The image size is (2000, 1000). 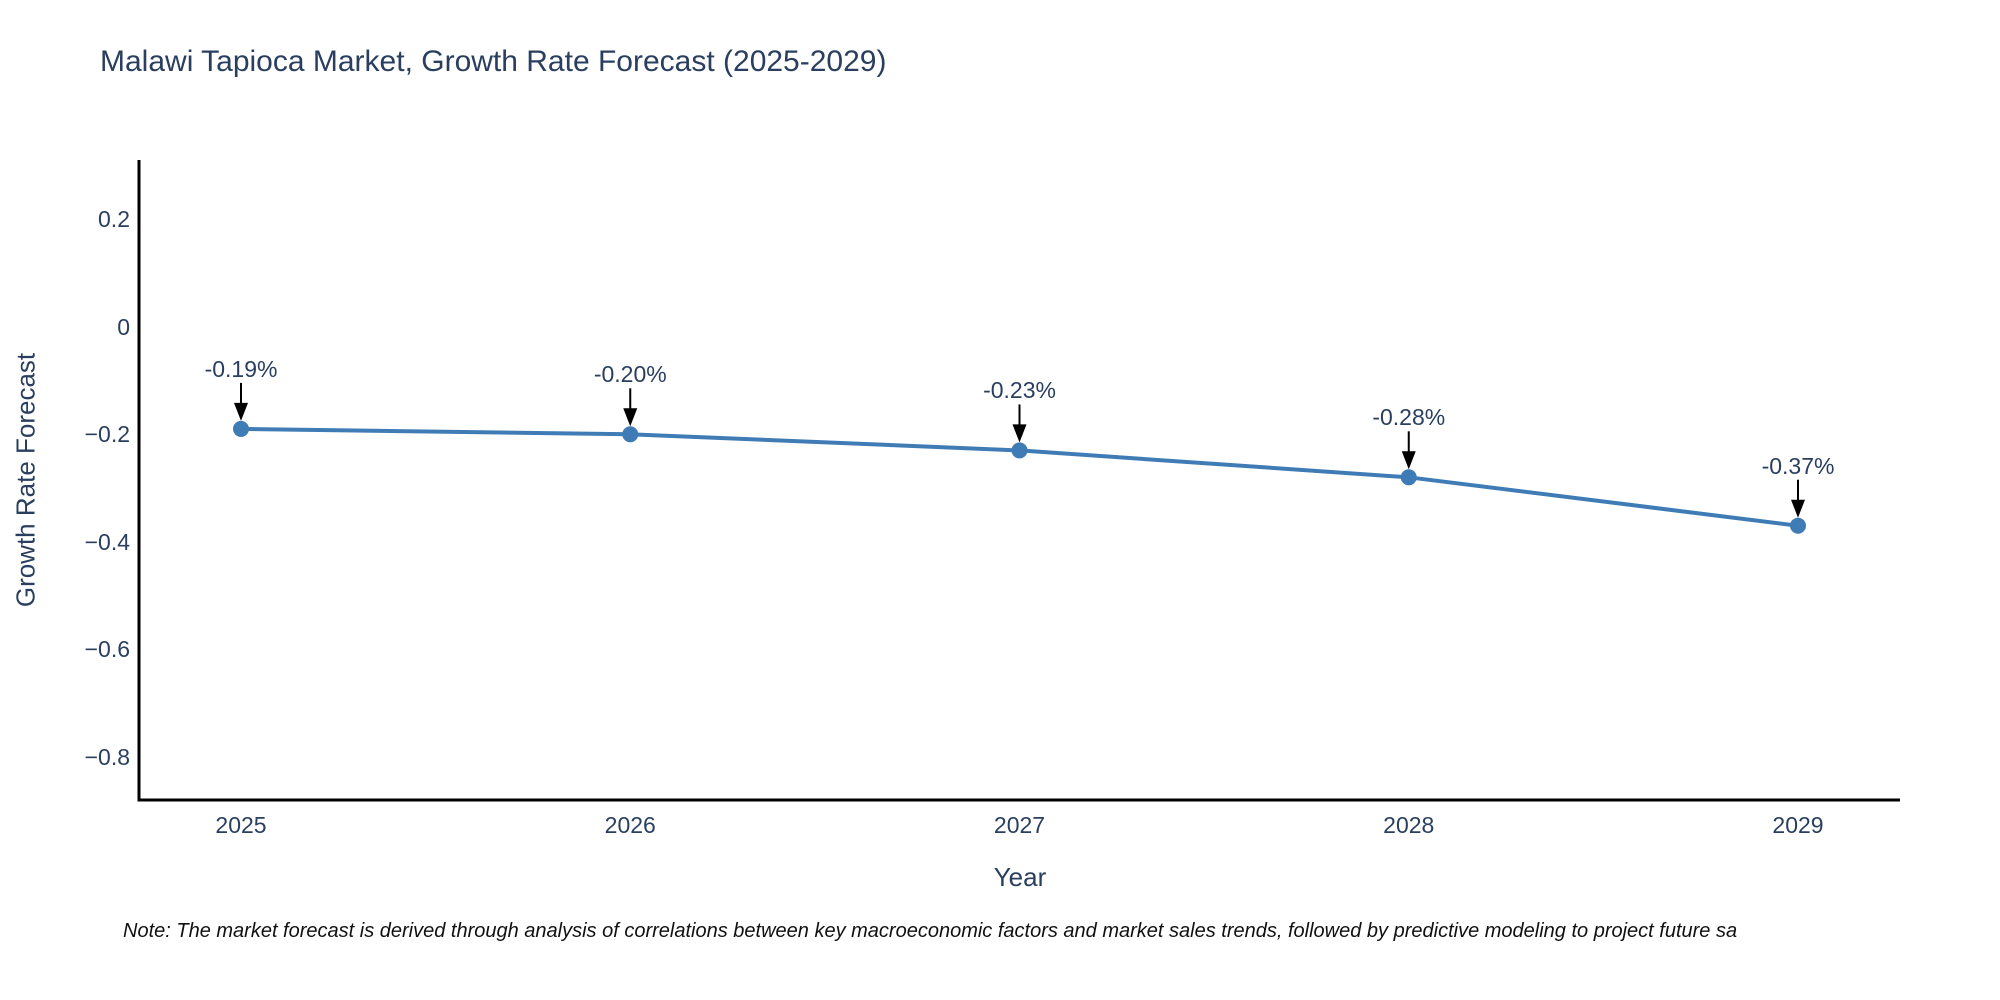 I want to click on point-annotation: -0.37%, so click(x=1798, y=465).